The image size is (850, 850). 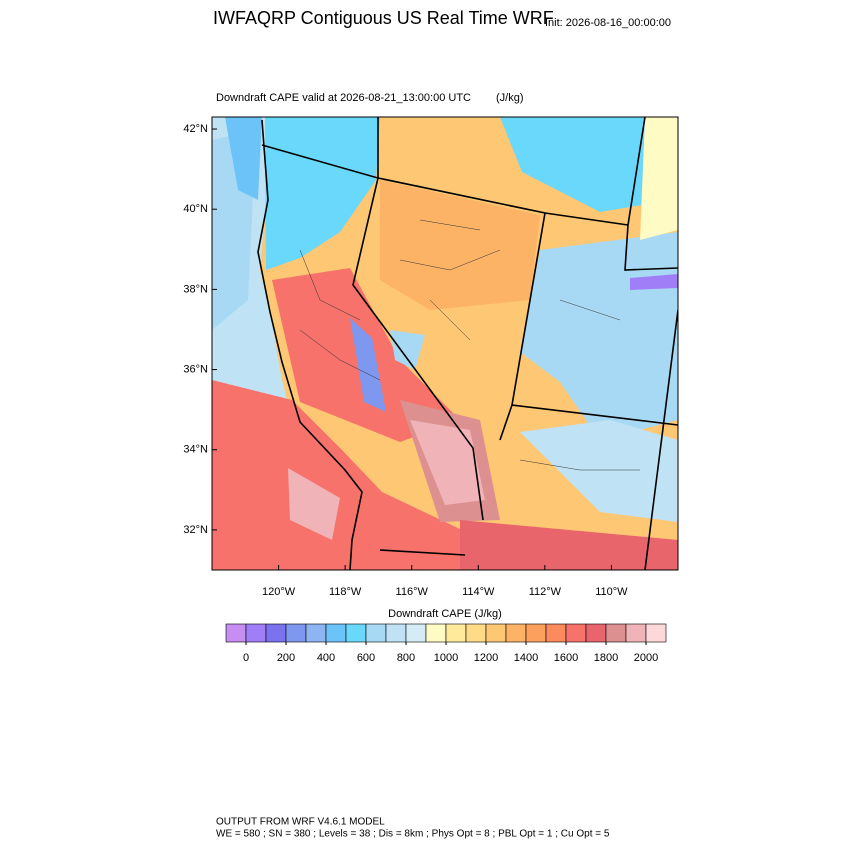 I want to click on lon-label: 114°W, so click(x=478, y=592).